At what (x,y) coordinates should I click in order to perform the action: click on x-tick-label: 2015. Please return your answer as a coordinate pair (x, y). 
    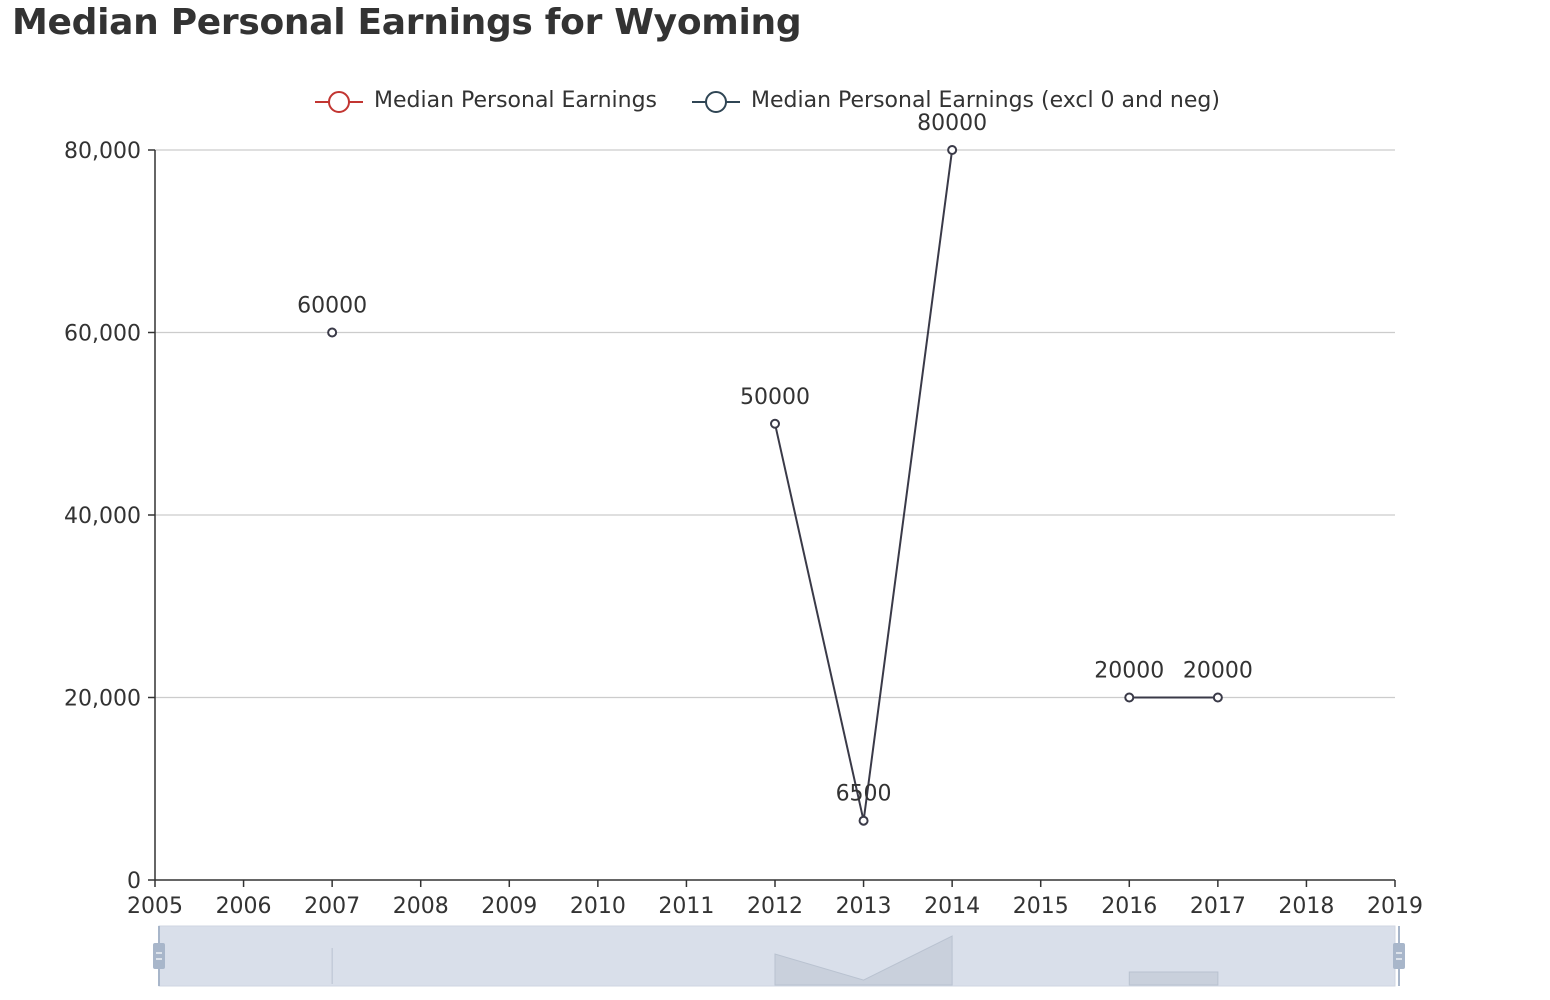
    Looking at the image, I should click on (1041, 906).